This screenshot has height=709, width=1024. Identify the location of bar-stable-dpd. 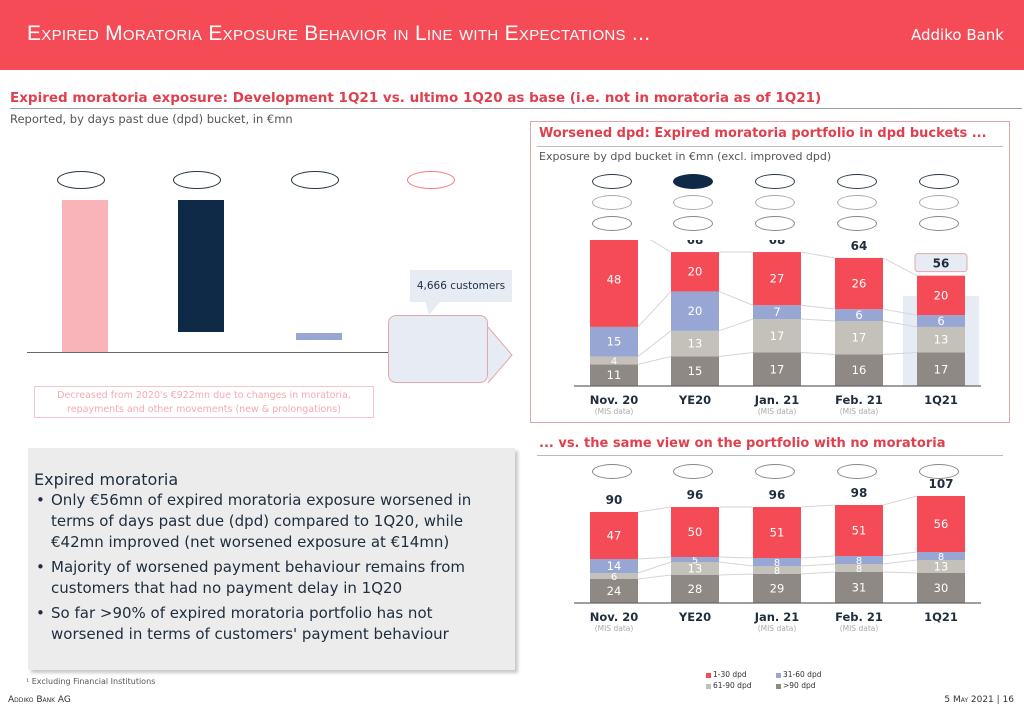
(201, 266).